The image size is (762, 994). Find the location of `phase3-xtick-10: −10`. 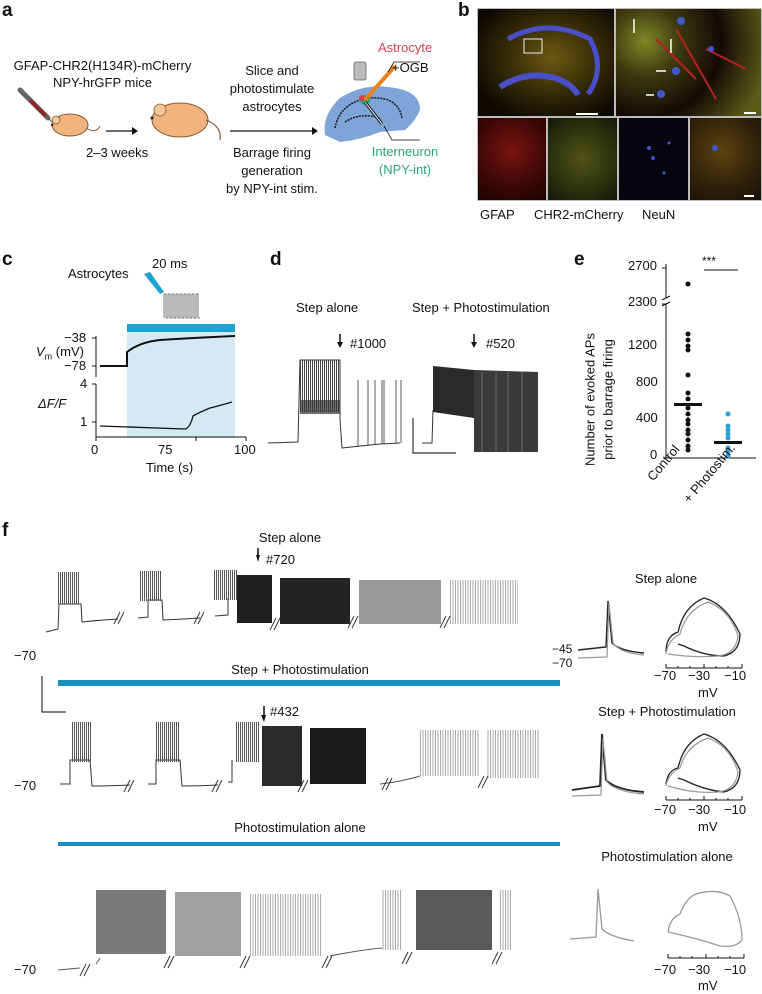

phase3-xtick-10: −10 is located at coordinates (735, 969).